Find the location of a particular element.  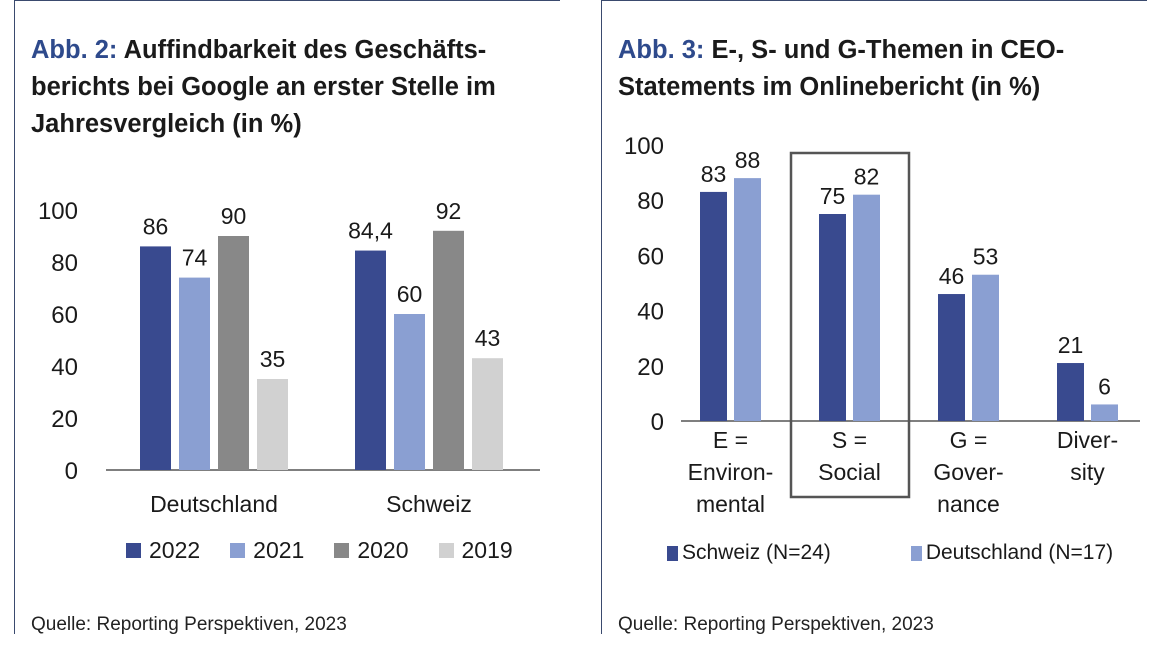

legend-item-2019: 2019 is located at coordinates (475, 550).